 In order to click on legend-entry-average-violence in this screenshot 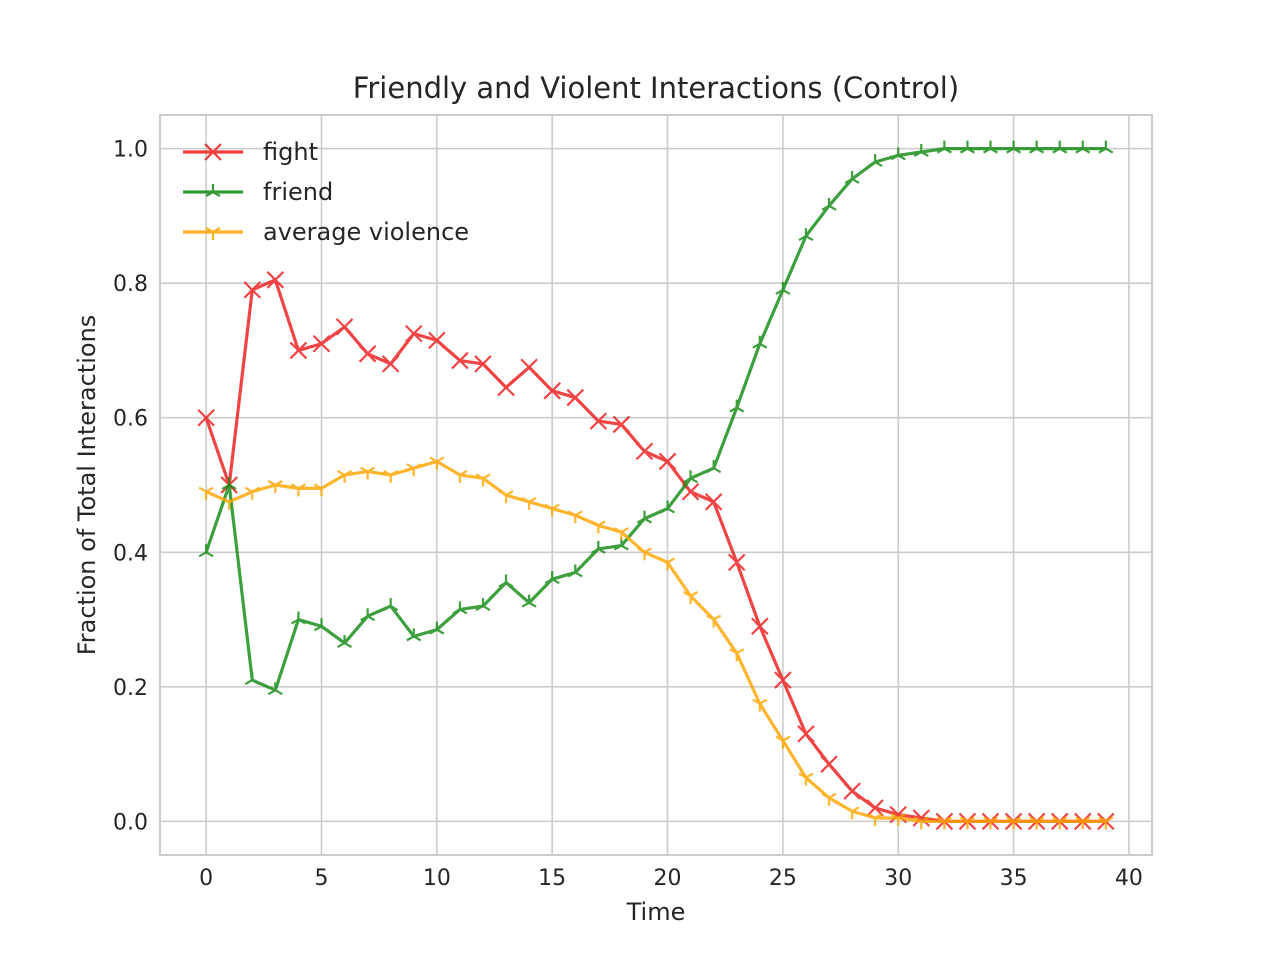, I will do `click(213, 233)`.